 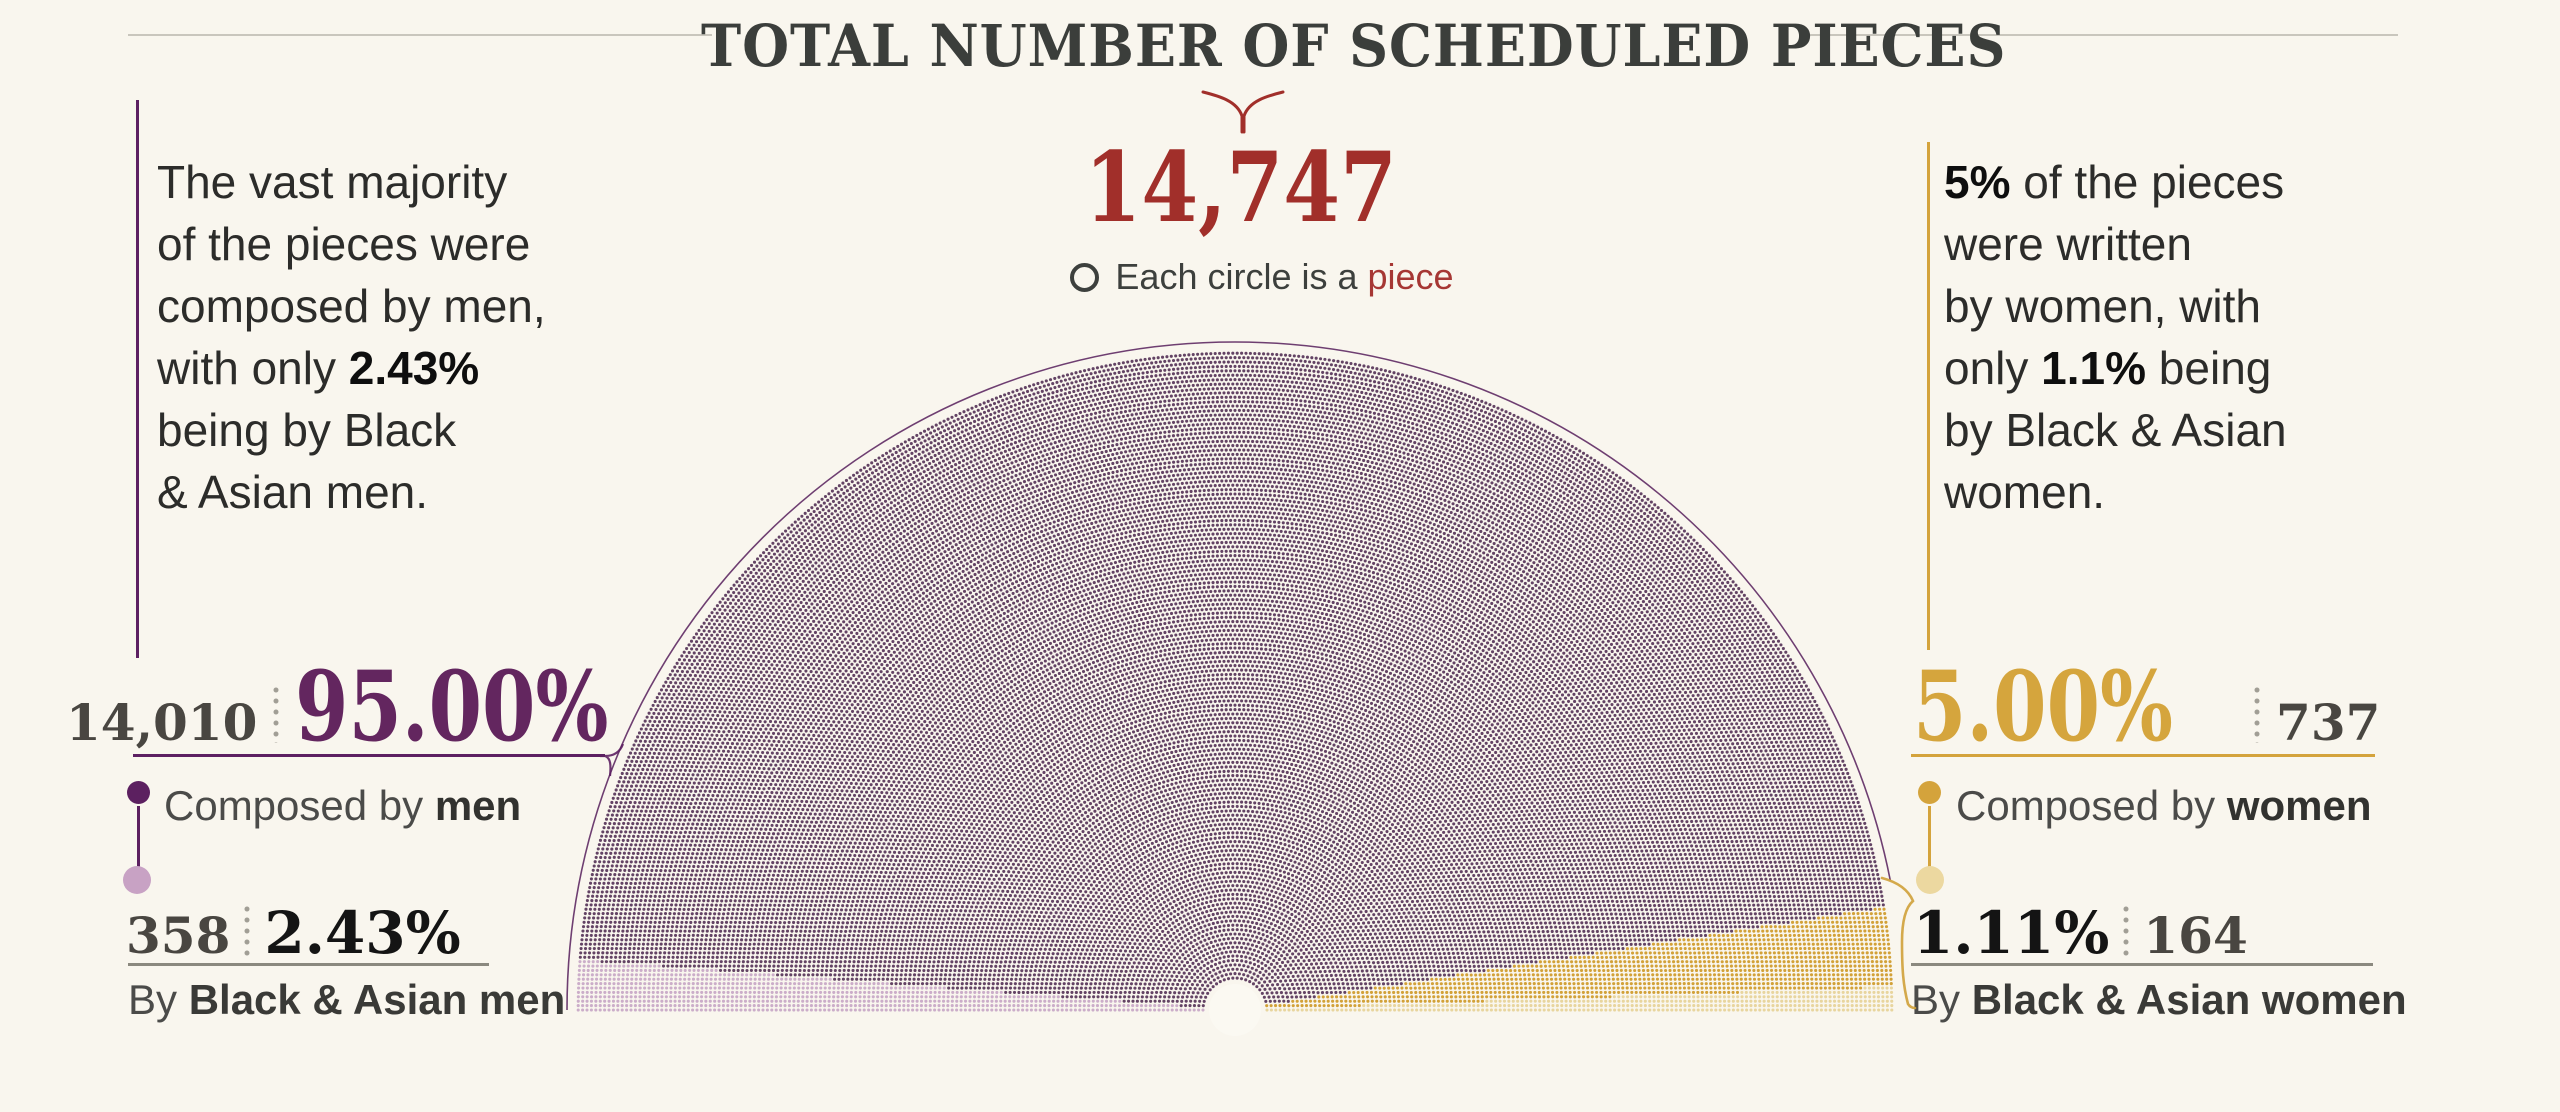 What do you see at coordinates (293, 492) in the screenshot?
I see `text-segment: & Asian men.` at bounding box center [293, 492].